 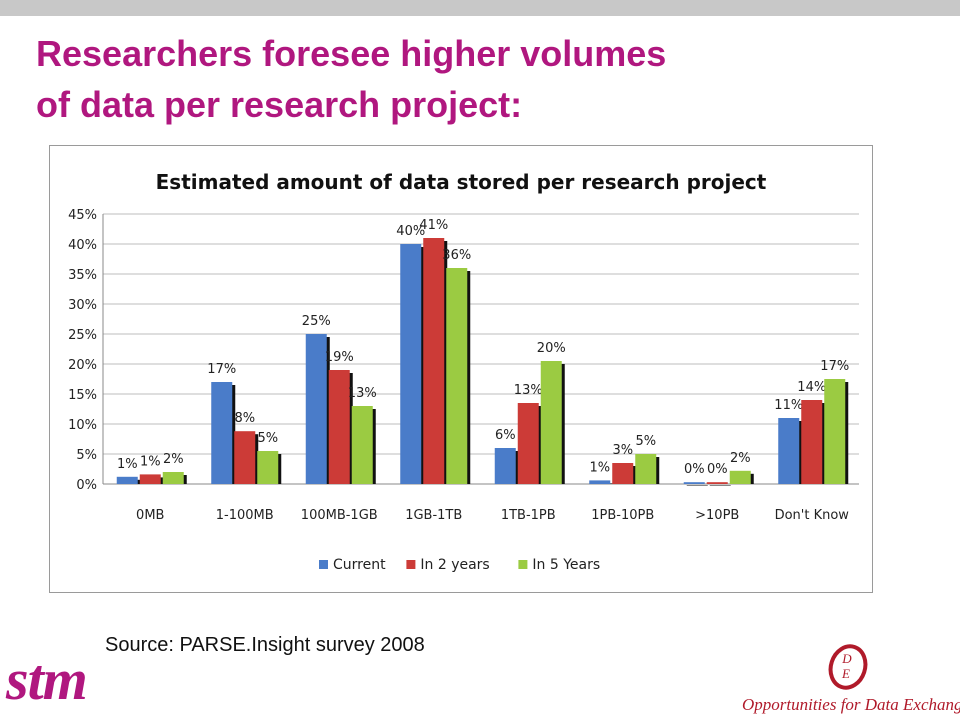 I want to click on y-tick-label: 35%, so click(x=82, y=275).